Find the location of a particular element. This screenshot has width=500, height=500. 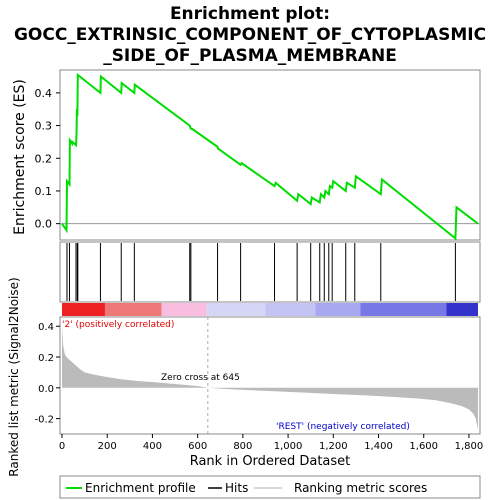

es-y-tick-label: 0.1 is located at coordinates (44, 191).